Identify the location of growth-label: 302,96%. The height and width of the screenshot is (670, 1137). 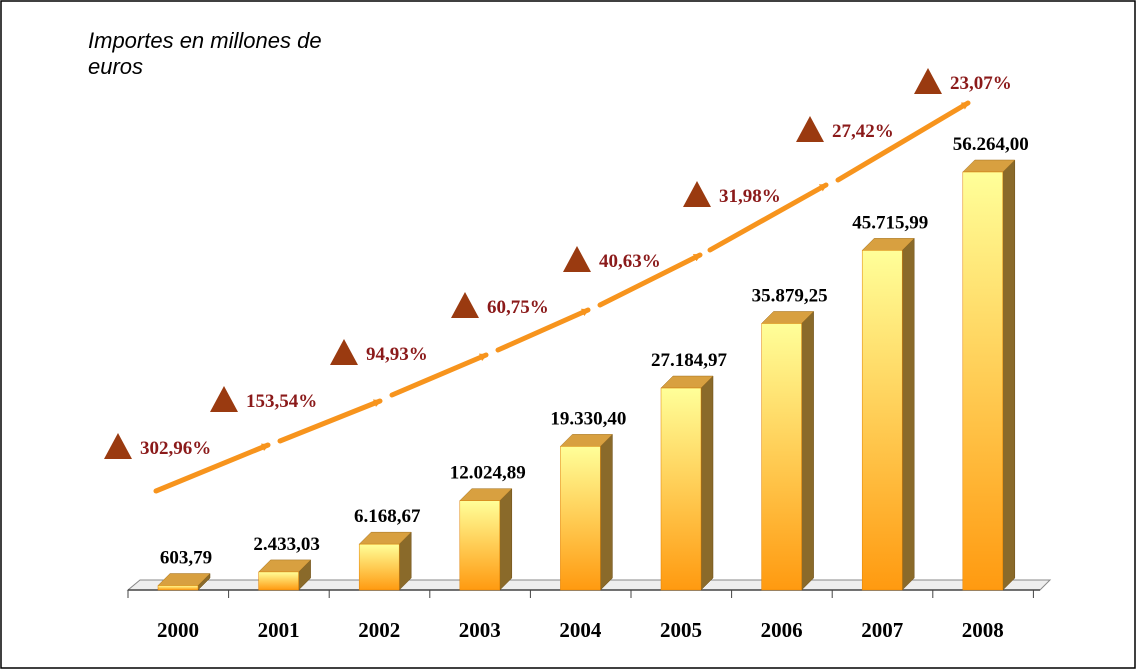
(175, 448).